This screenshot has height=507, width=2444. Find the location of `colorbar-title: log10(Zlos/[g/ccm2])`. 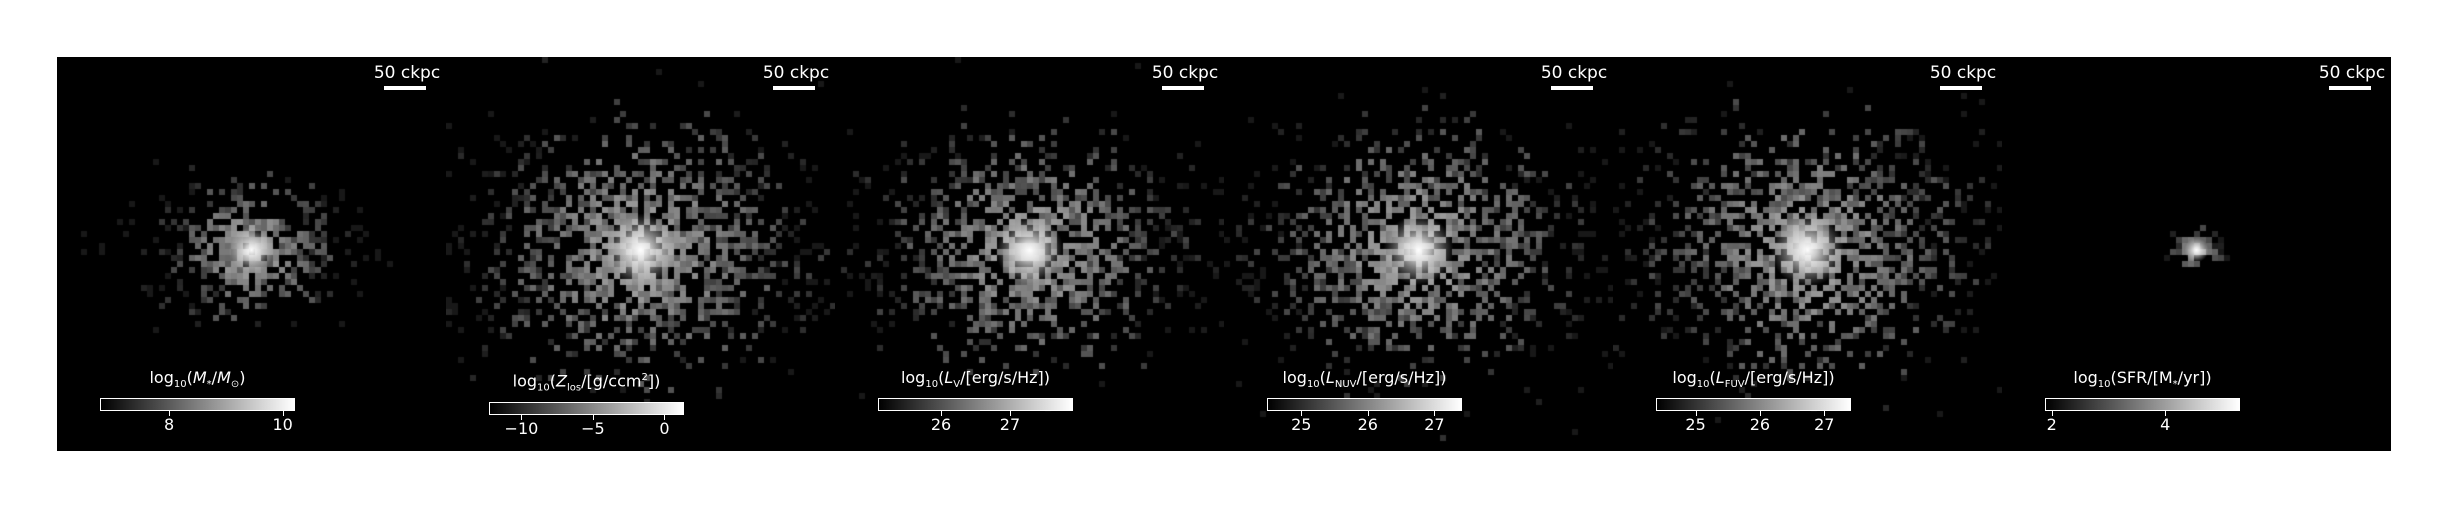

colorbar-title: log10(Zlos/[g/ccm2]) is located at coordinates (586, 382).